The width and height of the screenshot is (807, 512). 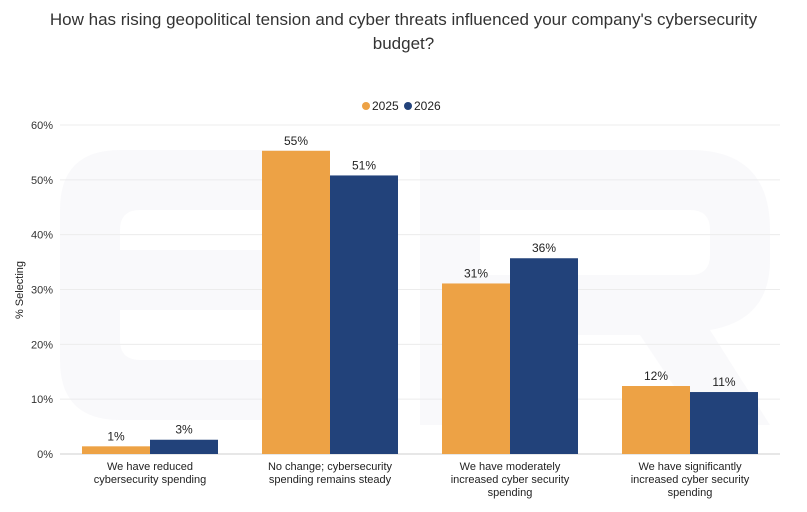 I want to click on data-label-2025-1: 1%, so click(x=116, y=436).